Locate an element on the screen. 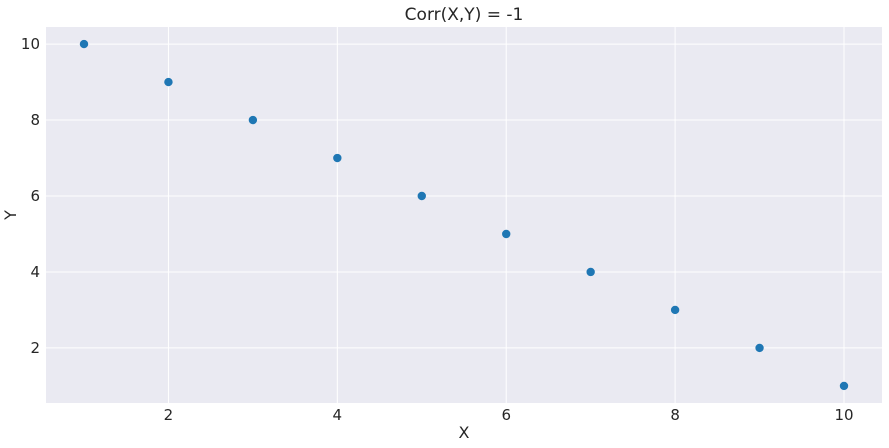 This screenshot has height=448, width=889. x-axis-label: X is located at coordinates (464, 432).